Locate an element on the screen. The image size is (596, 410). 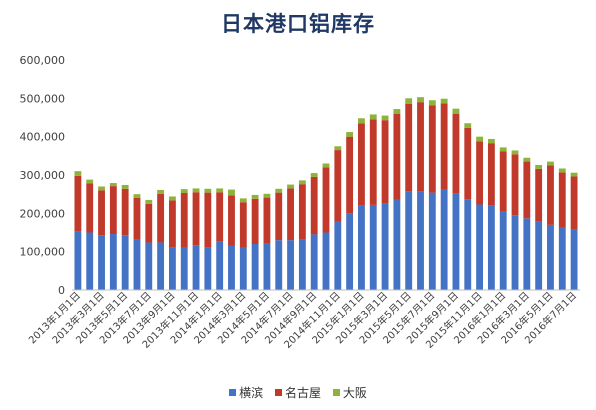
legend-label-yokohama: 横滨 is located at coordinates (251, 393).